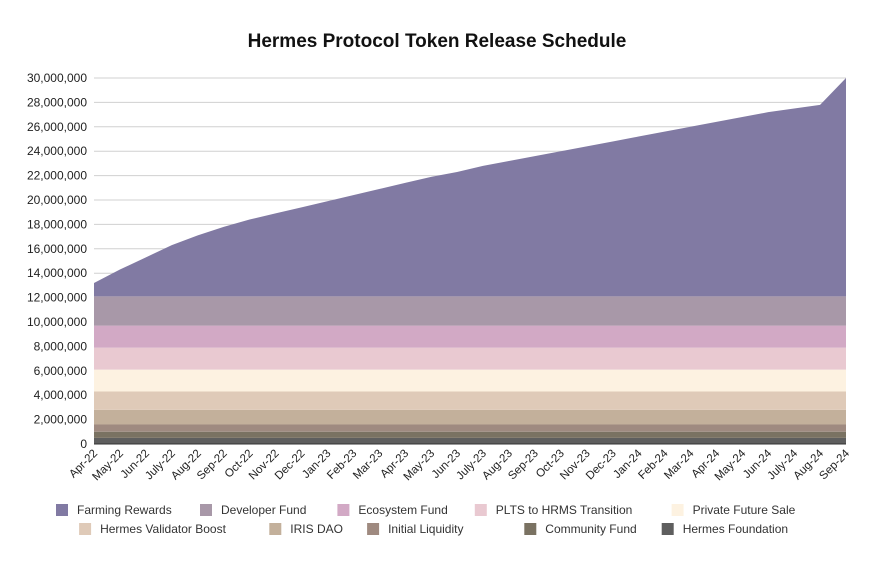 This screenshot has width=874, height=570. I want to click on legend-item-private-future-sale: Private Future Sale, so click(733, 510).